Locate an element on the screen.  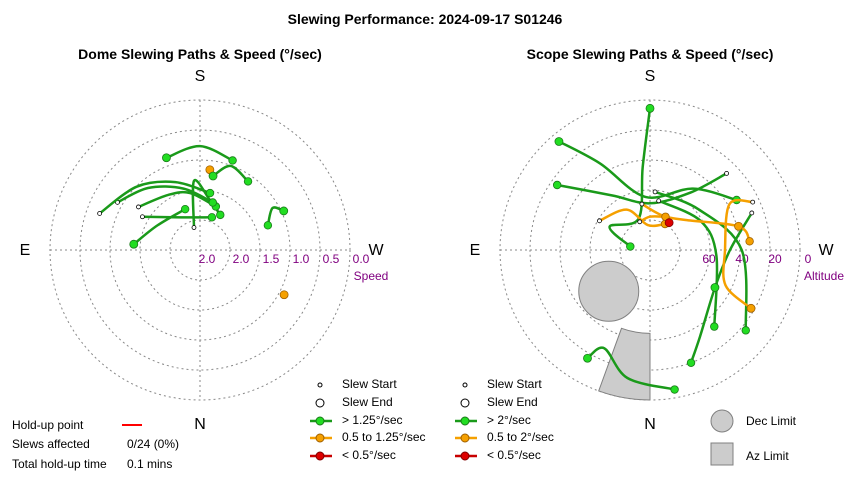
legend-label: > 2°/sec is located at coordinates (509, 420).